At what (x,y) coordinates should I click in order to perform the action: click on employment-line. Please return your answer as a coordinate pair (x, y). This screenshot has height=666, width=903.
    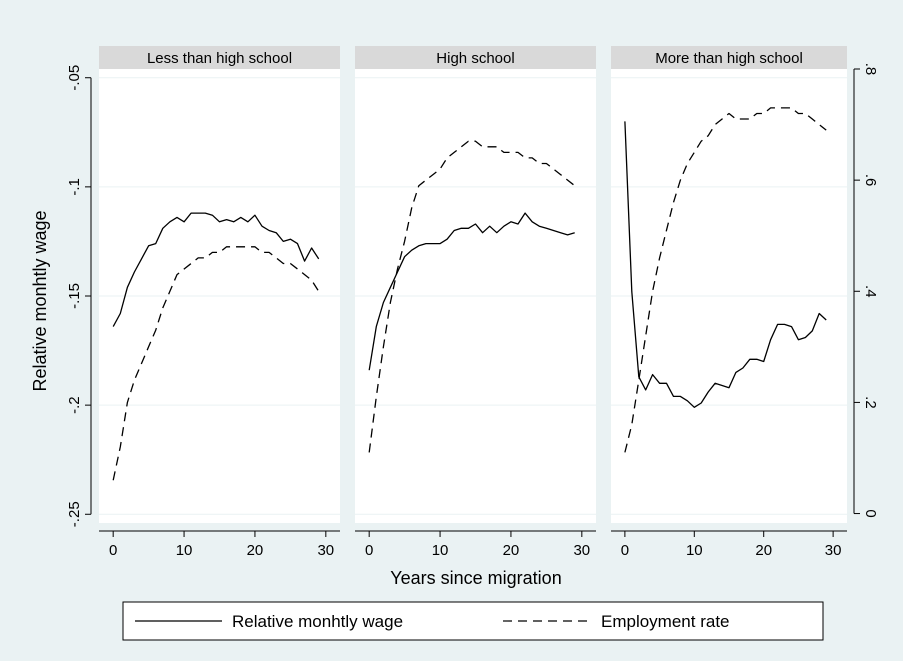
    Looking at the image, I should click on (216, 363).